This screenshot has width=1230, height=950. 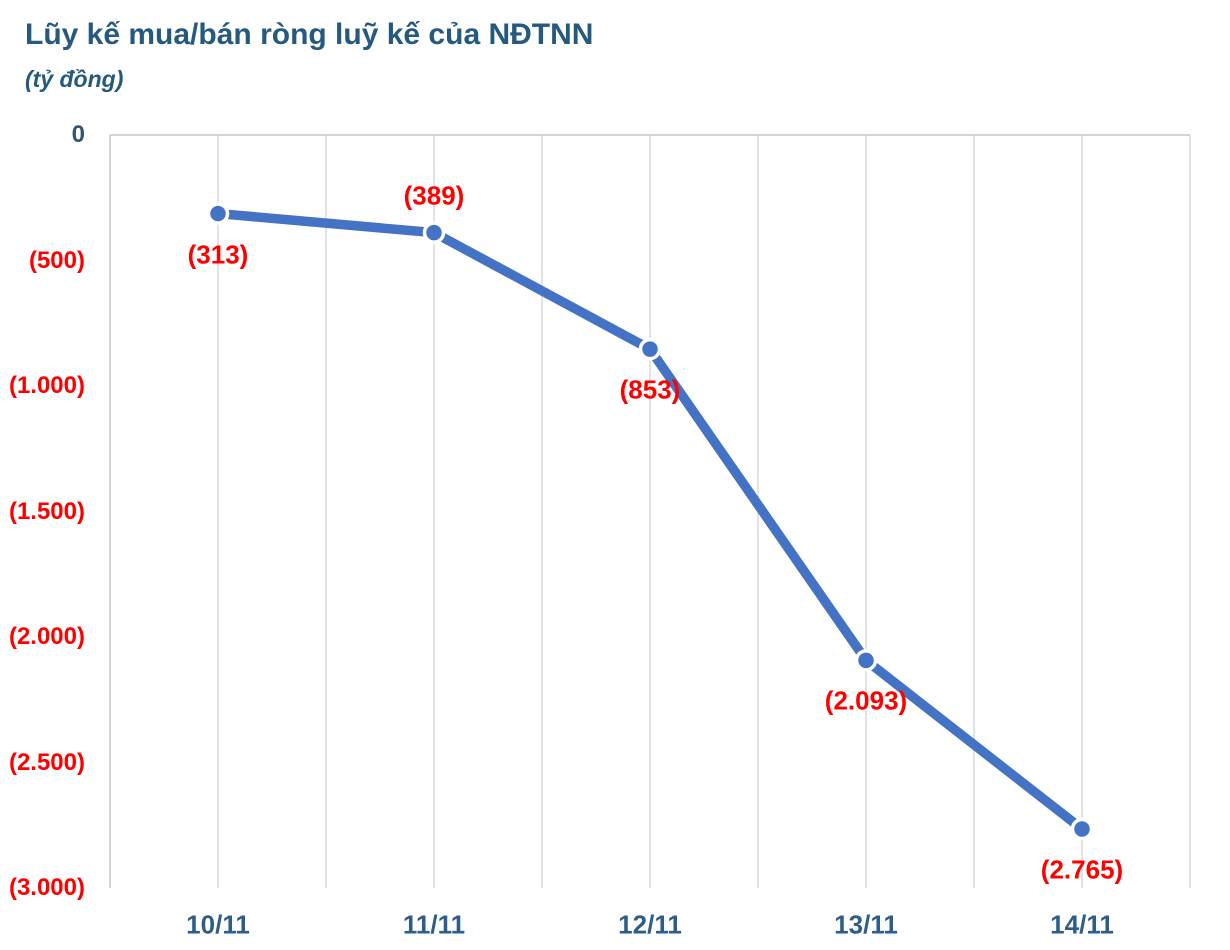 What do you see at coordinates (74, 79) in the screenshot?
I see `chart-subtitle: (tỷ đồng)` at bounding box center [74, 79].